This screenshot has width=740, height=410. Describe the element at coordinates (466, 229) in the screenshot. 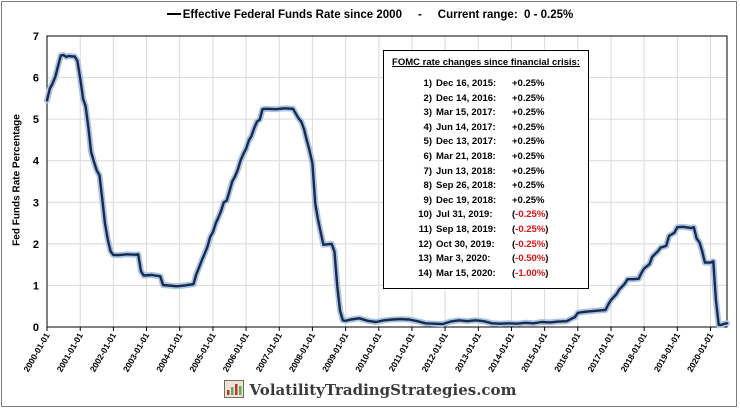

I see `fomc-row-date: Sep 18, 2019:` at that location.